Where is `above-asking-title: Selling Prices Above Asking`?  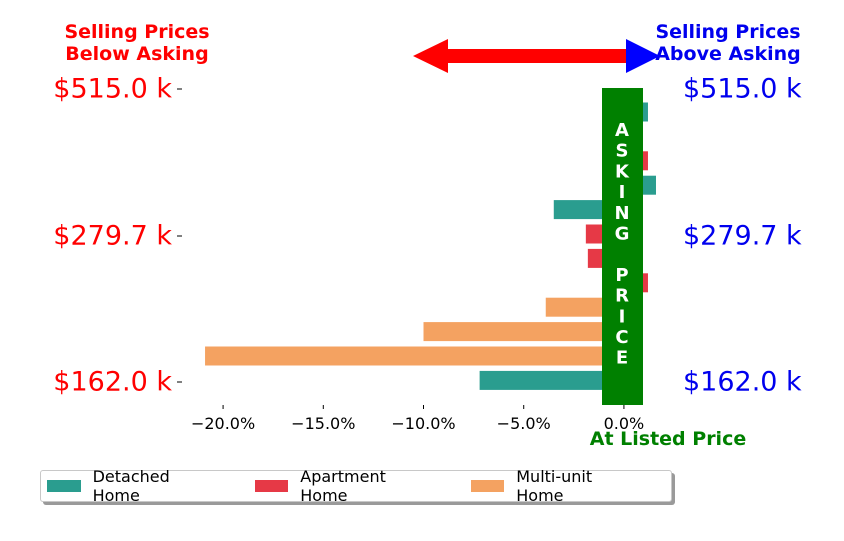 above-asking-title: Selling Prices Above Asking is located at coordinates (728, 43).